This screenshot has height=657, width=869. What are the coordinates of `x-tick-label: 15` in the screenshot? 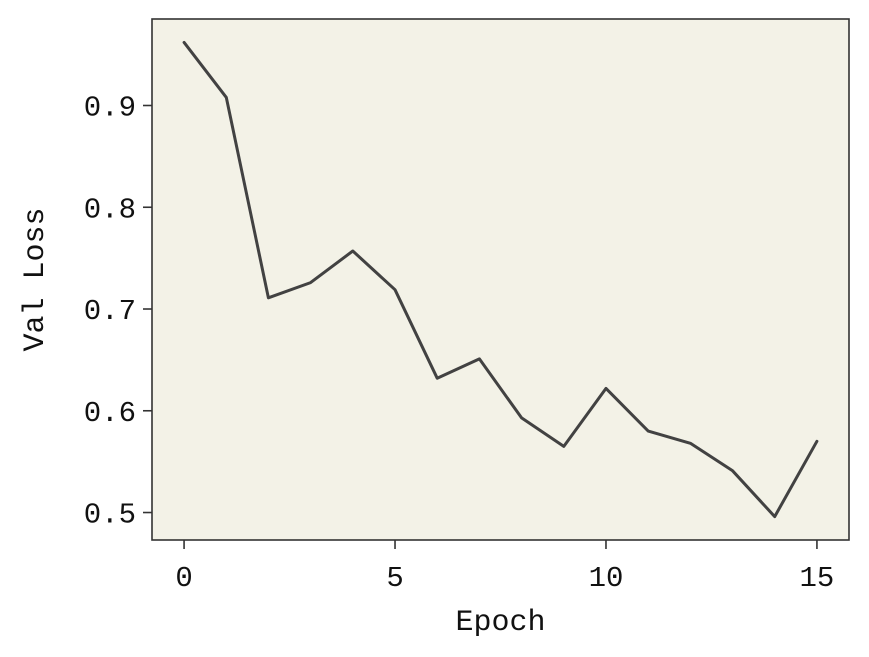 It's located at (817, 578).